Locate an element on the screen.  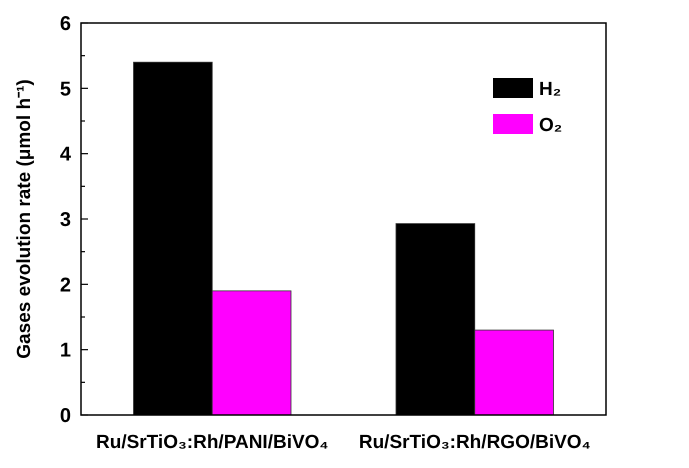
legend-label: H₂ is located at coordinates (550, 89).